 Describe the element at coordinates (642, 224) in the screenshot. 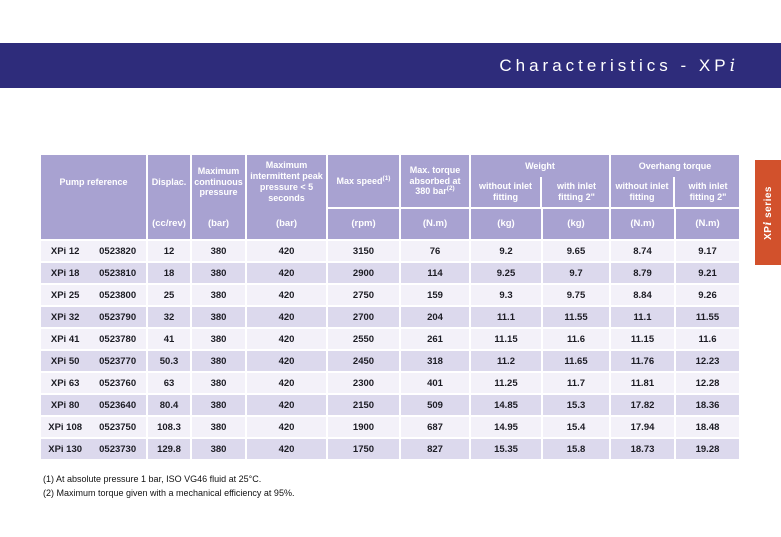

I see `unit-overhang-without: (N.m)` at that location.